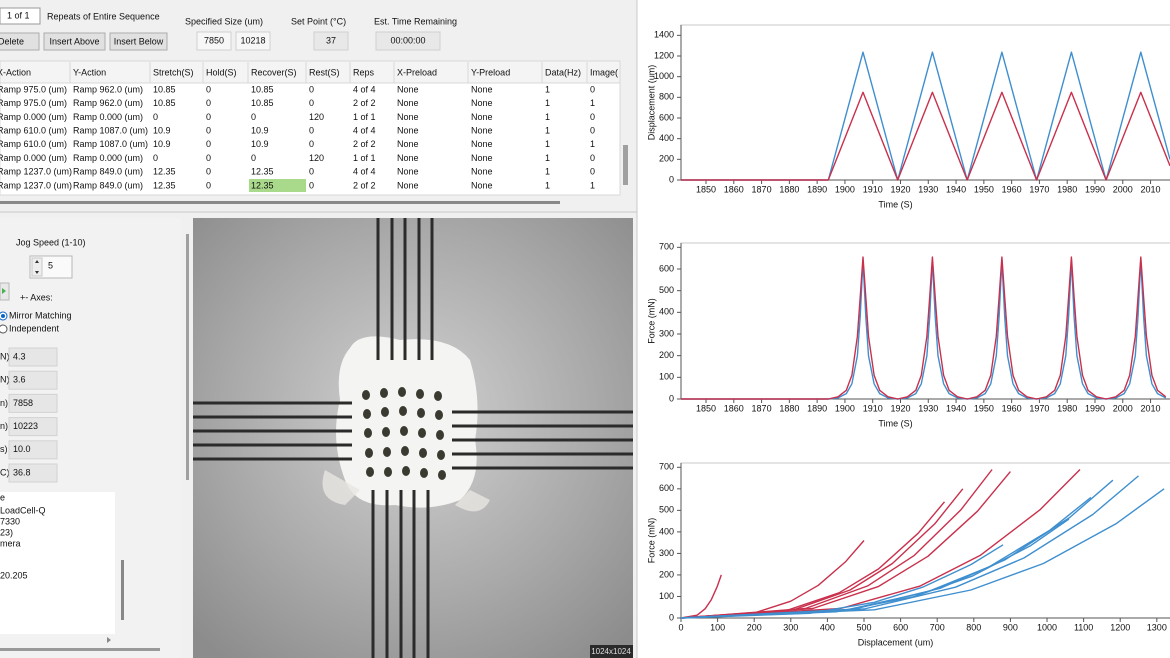 The image size is (1170, 658). Describe the element at coordinates (4, 329) in the screenshot. I see `radio` at that location.